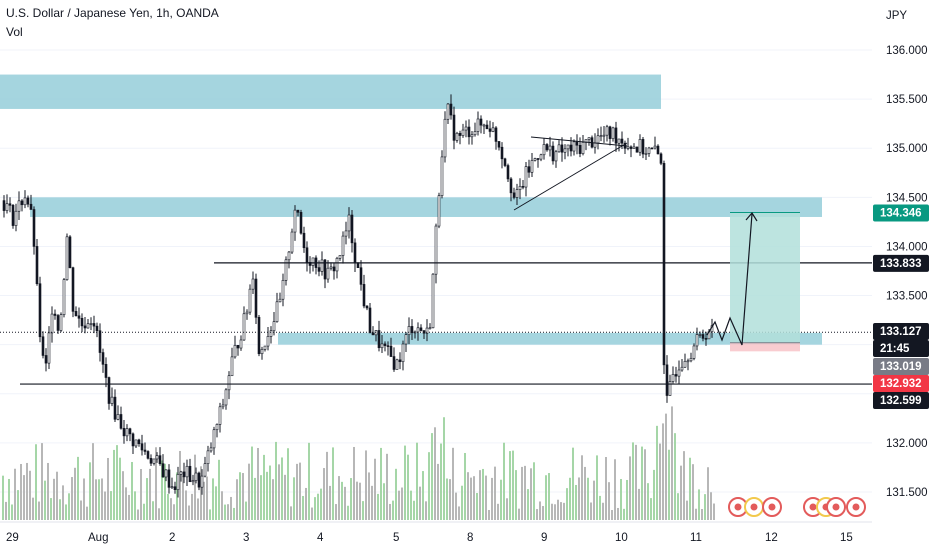  I want to click on time-tick-label: 9, so click(544, 538).